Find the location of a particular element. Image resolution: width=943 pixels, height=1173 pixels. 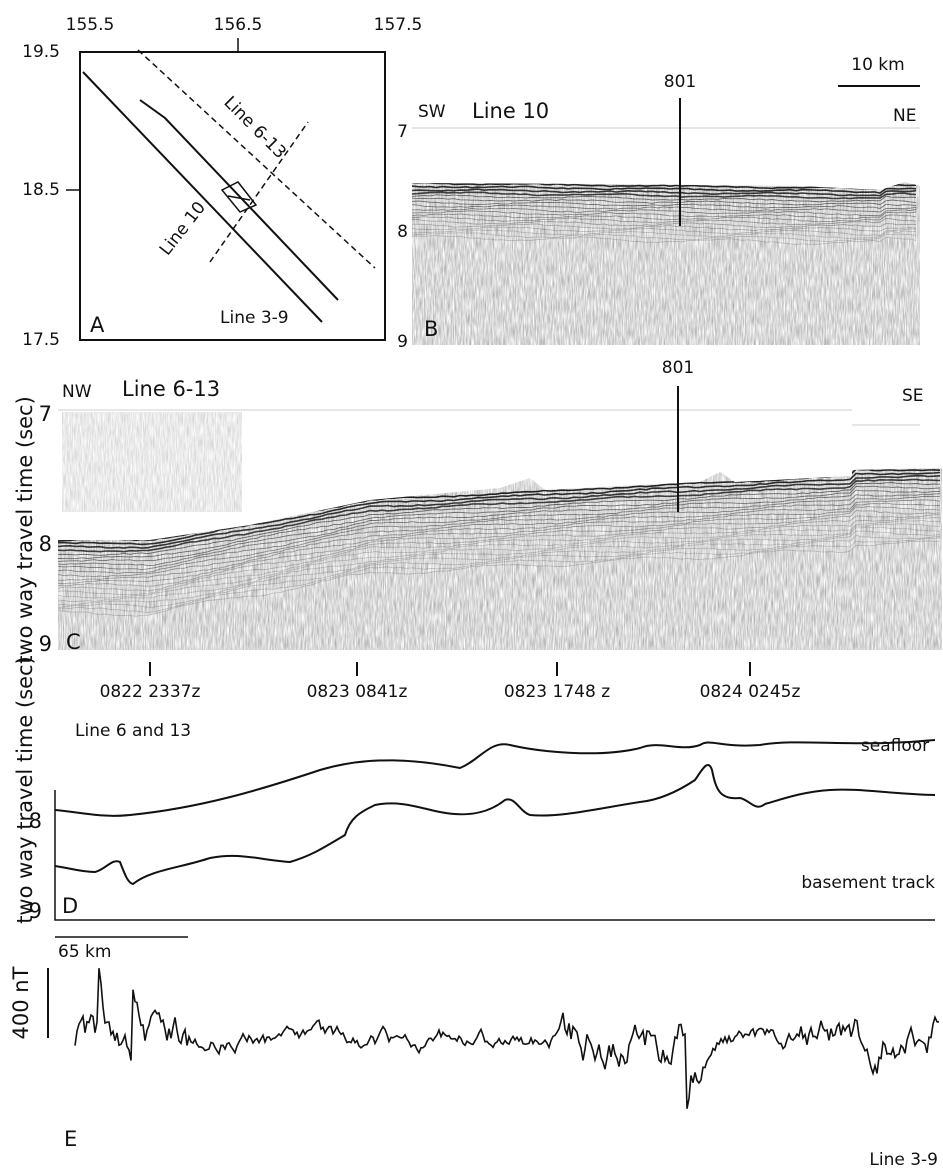

direction: SE is located at coordinates (913, 396).